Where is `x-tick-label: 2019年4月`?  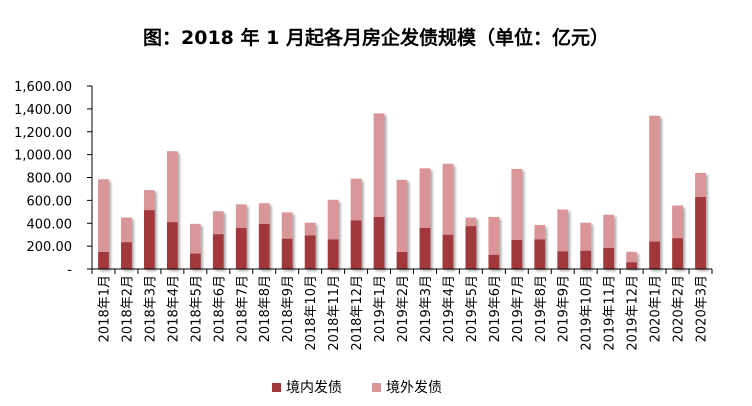
x-tick-label: 2019年4月 is located at coordinates (449, 308).